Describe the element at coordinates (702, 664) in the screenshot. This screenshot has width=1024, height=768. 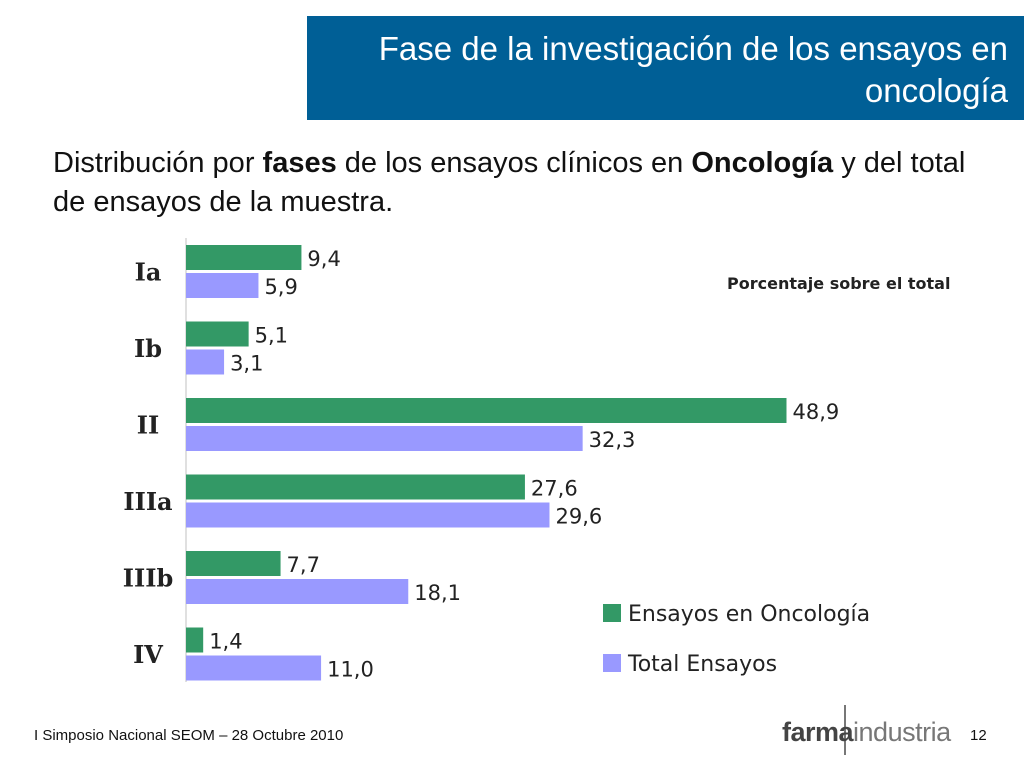
I see `legend-label-total: Total Ensayos` at that location.